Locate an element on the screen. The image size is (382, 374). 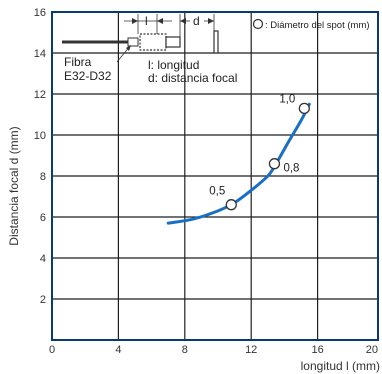
note-focal-distance: d: distancia focal is located at coordinates (192, 78).